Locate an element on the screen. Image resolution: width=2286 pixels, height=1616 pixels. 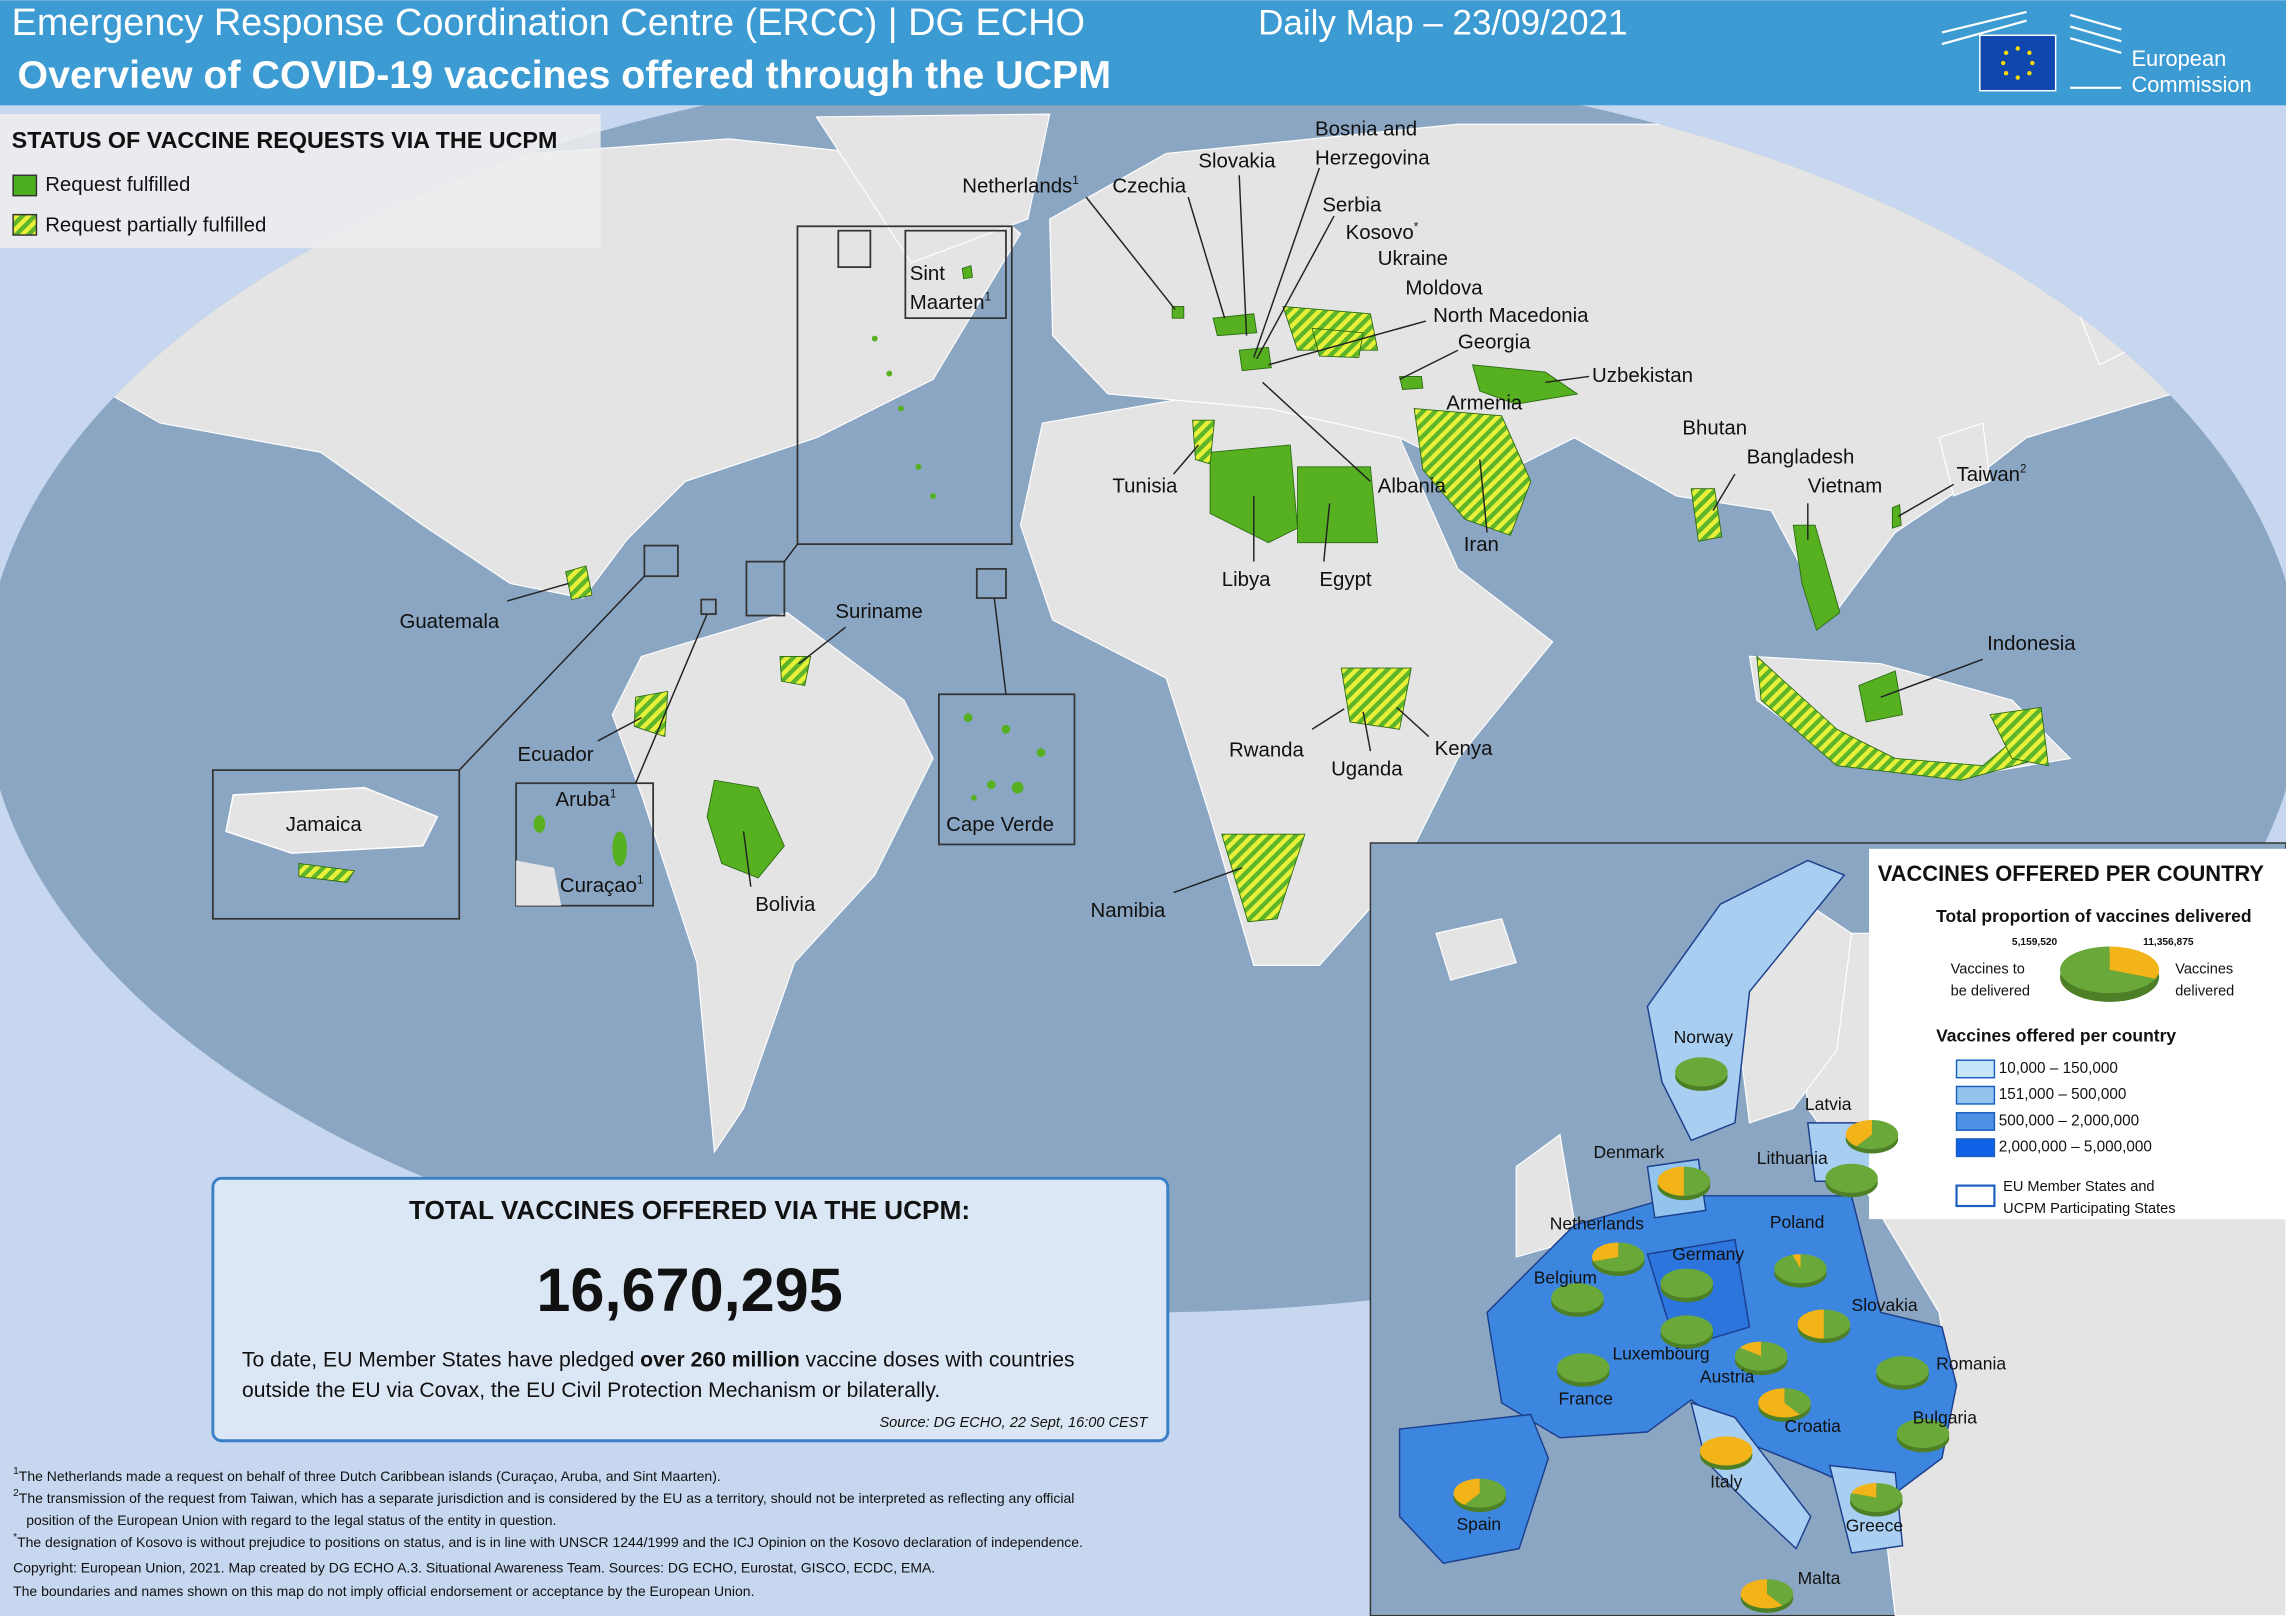
map-label: Cape Verde is located at coordinates (1000, 825).